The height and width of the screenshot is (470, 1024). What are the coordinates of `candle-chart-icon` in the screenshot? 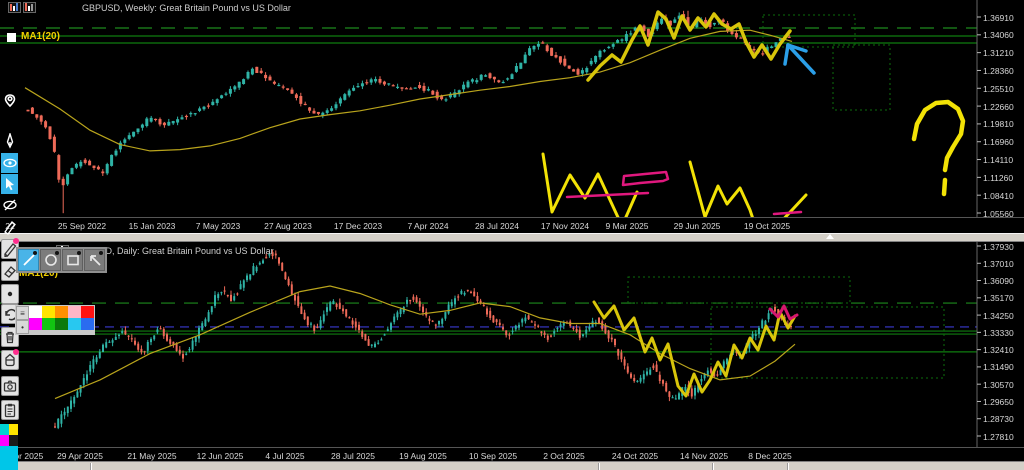 It's located at (29, 7).